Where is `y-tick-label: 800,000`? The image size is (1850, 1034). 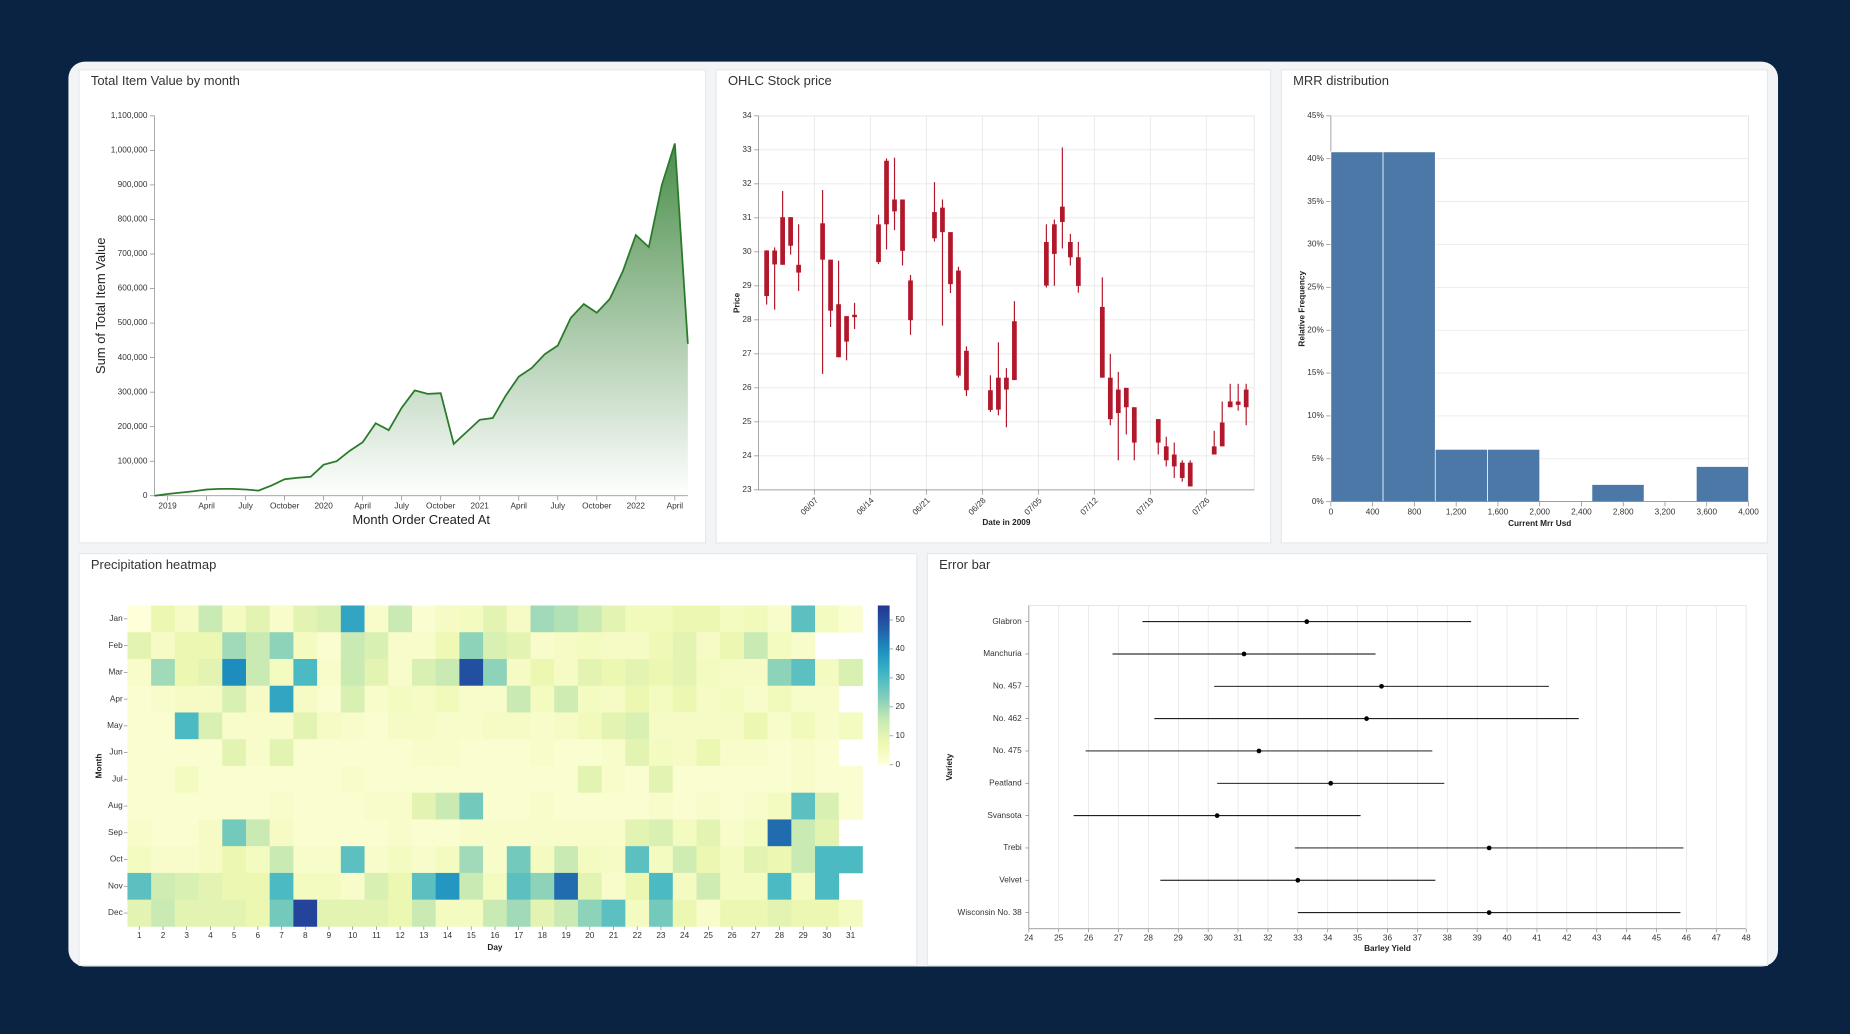 y-tick-label: 800,000 is located at coordinates (133, 219).